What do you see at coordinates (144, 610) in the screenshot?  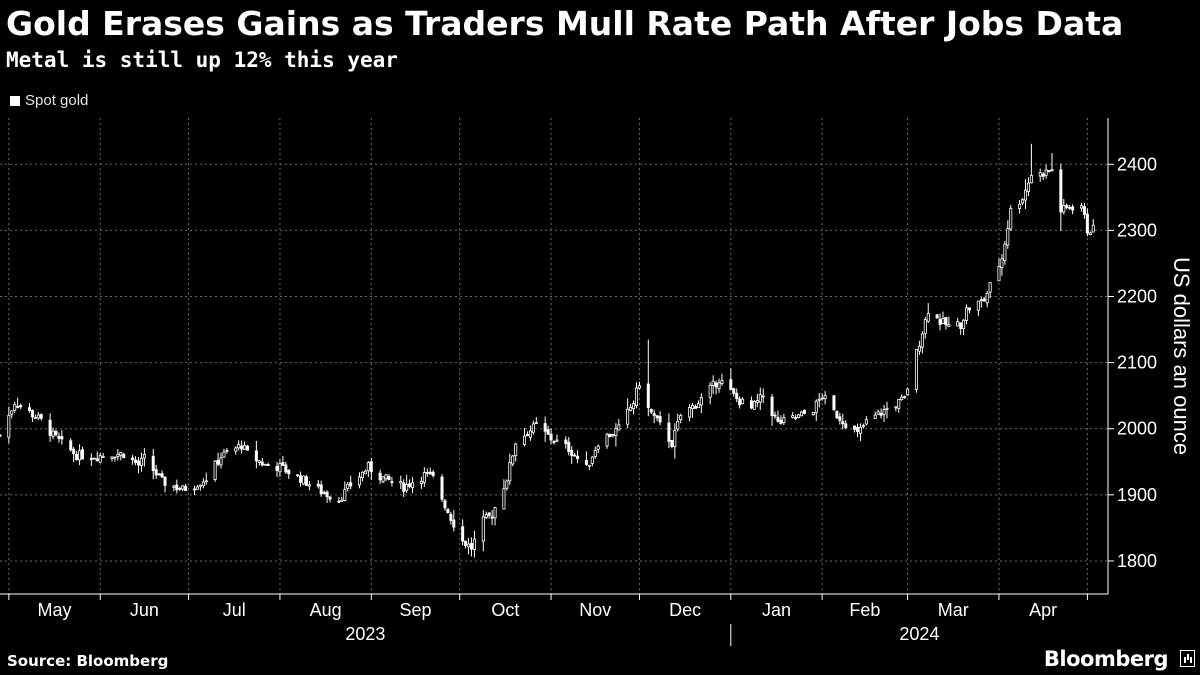 I see `x-month-label-jun: Jun` at bounding box center [144, 610].